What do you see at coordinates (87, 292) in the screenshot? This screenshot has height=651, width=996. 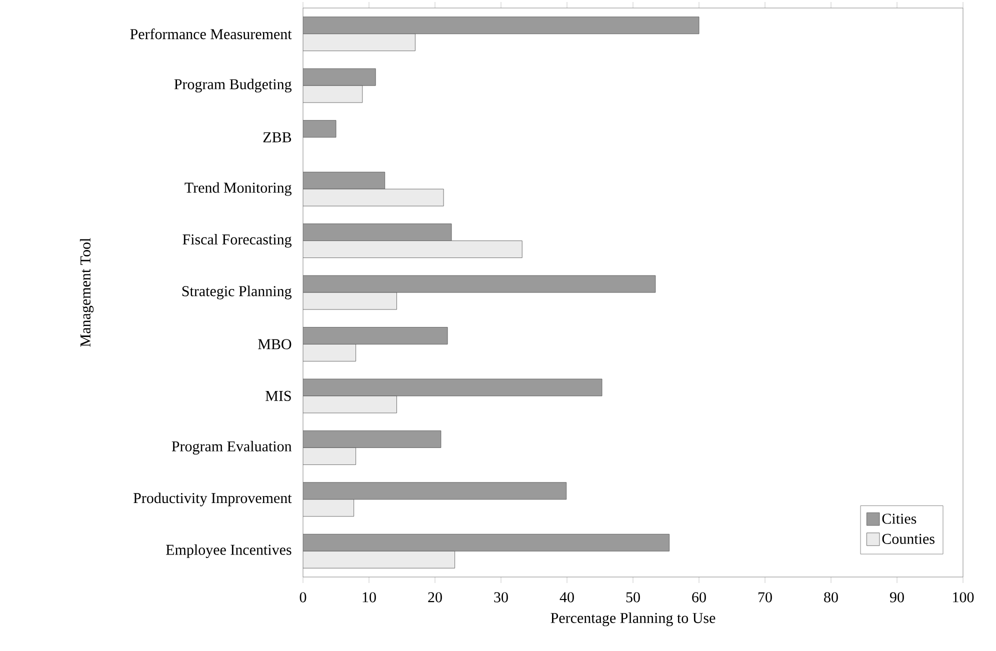 I see `y-axis-title: Management Tool` at bounding box center [87, 292].